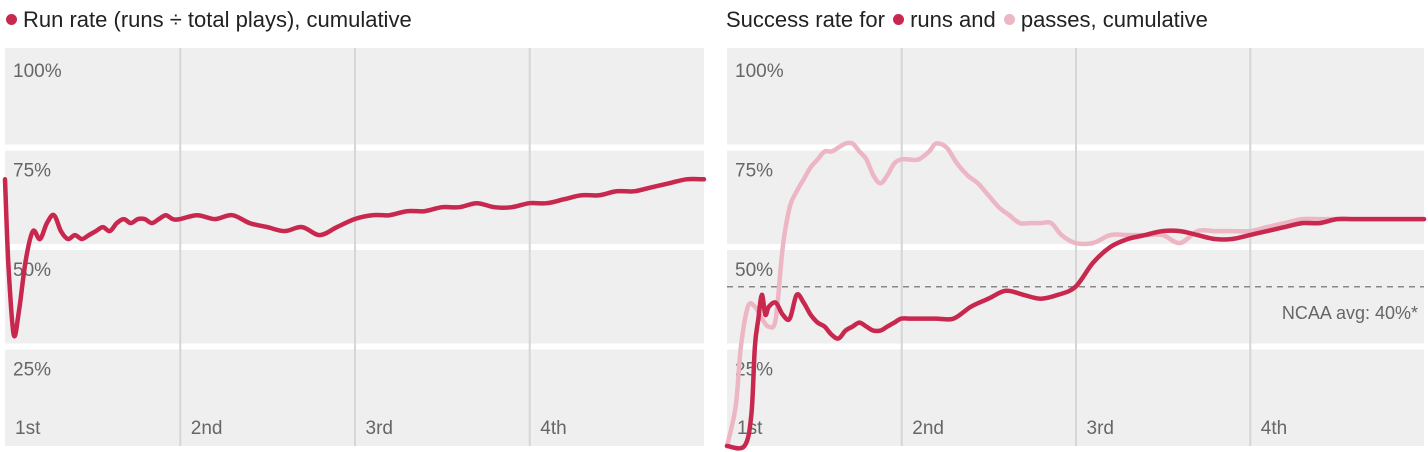 The width and height of the screenshot is (1428, 452). Describe the element at coordinates (11, 20) in the screenshot. I see `runs-legend-dot-left` at that location.